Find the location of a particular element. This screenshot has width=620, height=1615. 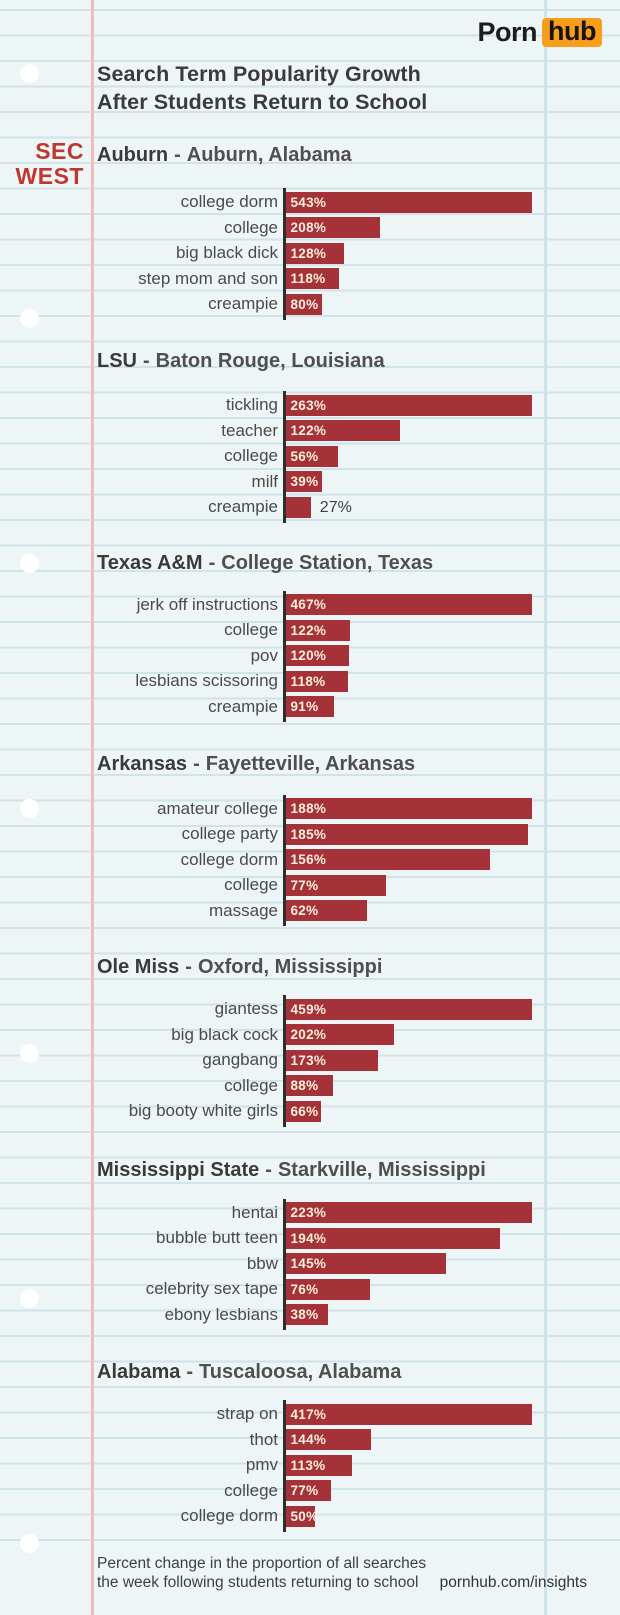

title-line-2: After Students Return to School is located at coordinates (262, 101).